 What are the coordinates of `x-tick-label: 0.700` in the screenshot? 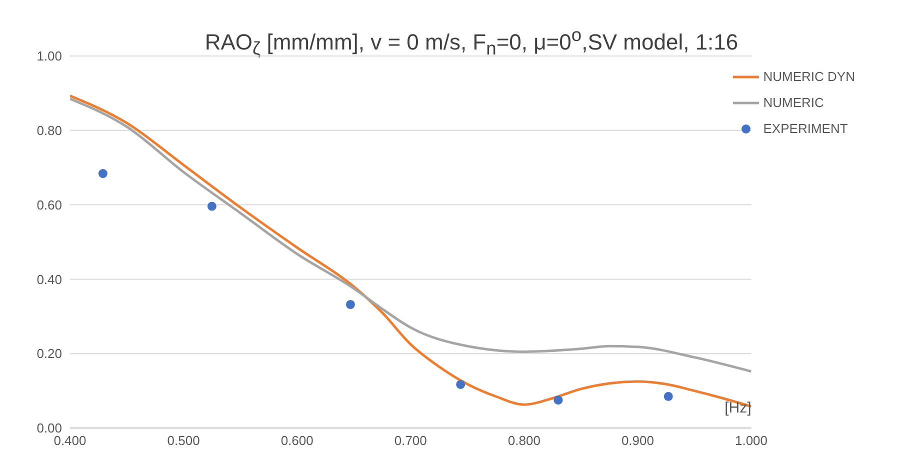 It's located at (410, 440).